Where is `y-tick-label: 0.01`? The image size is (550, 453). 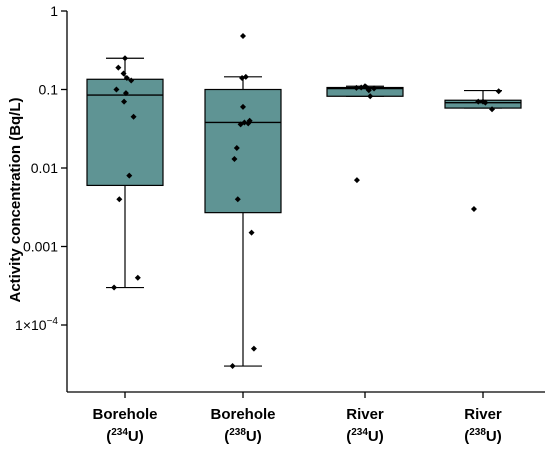
y-tick-label: 0.01 is located at coordinates (44, 168).